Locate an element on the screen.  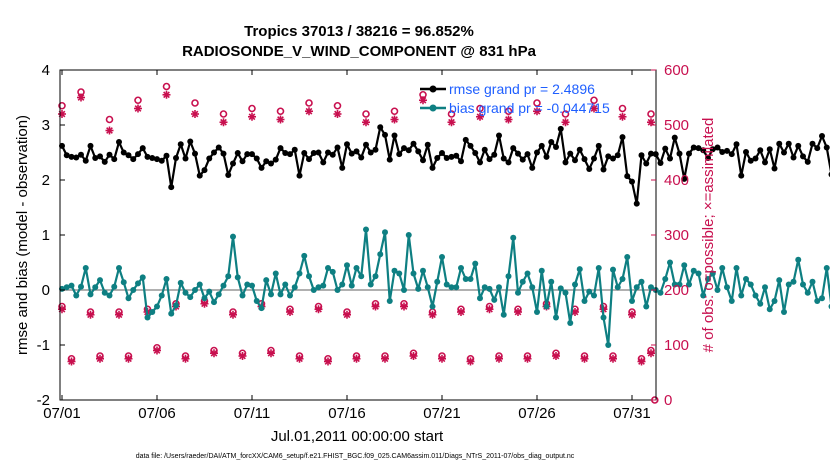
chart-title-line1: Tropics 37013 / 38216 = 96.852% is located at coordinates (359, 31).